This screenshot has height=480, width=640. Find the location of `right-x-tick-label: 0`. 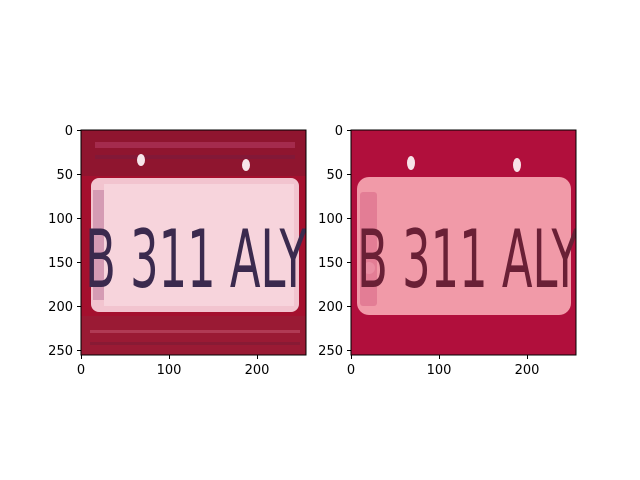

right-x-tick-label: 0 is located at coordinates (351, 370).